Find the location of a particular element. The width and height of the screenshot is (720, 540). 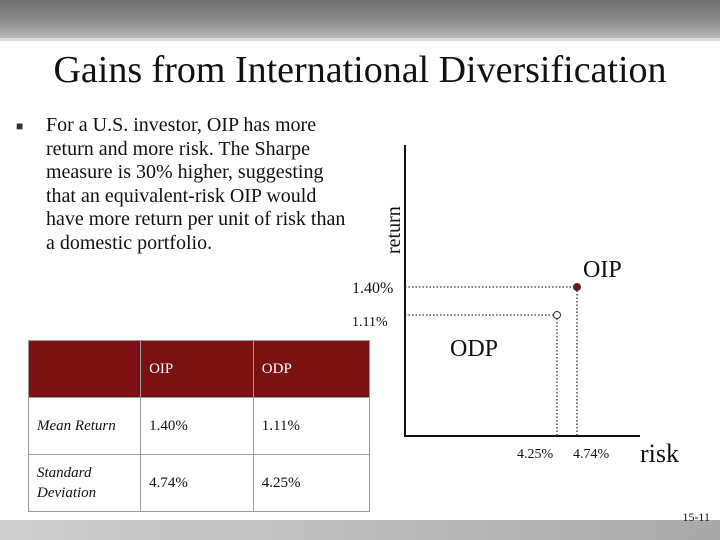

slide-number: 15-11 is located at coordinates (696, 517).